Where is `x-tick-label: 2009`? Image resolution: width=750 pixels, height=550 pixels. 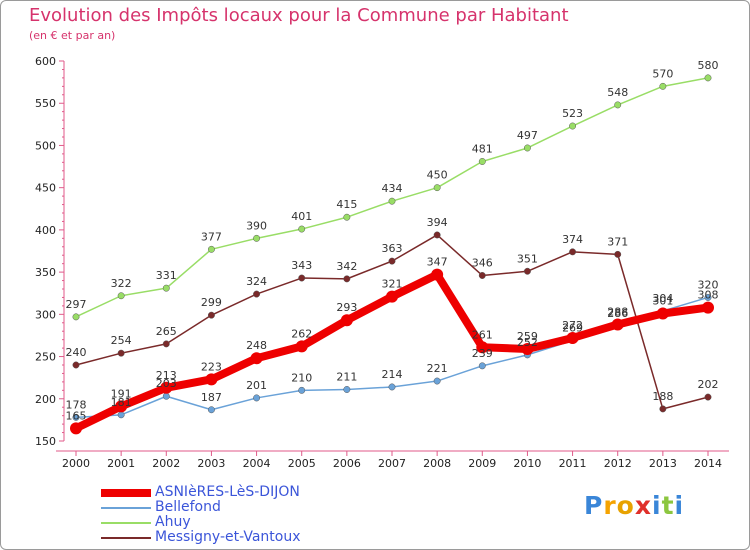 x-tick-label: 2009 is located at coordinates (482, 463).